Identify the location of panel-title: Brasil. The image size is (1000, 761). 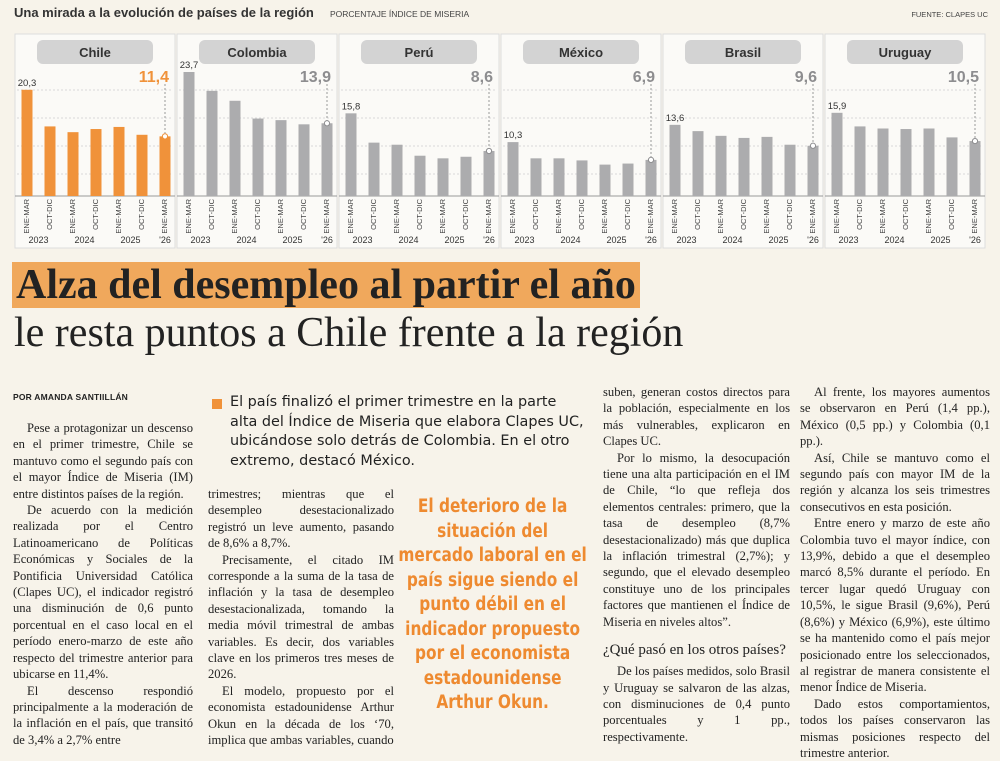
(743, 52).